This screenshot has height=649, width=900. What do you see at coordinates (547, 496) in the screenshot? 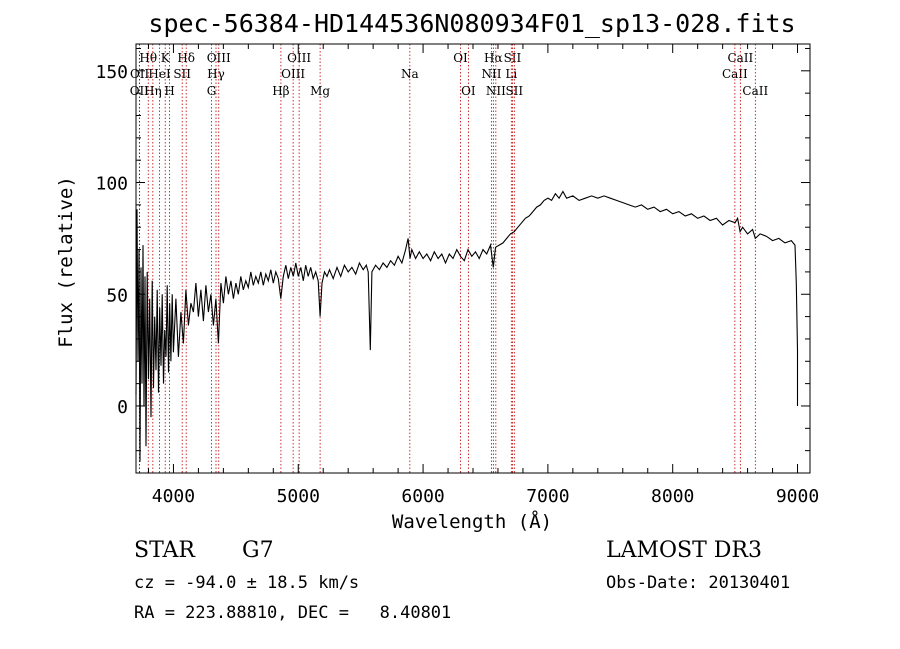
I see `x-tick-label: 7000` at bounding box center [547, 496].